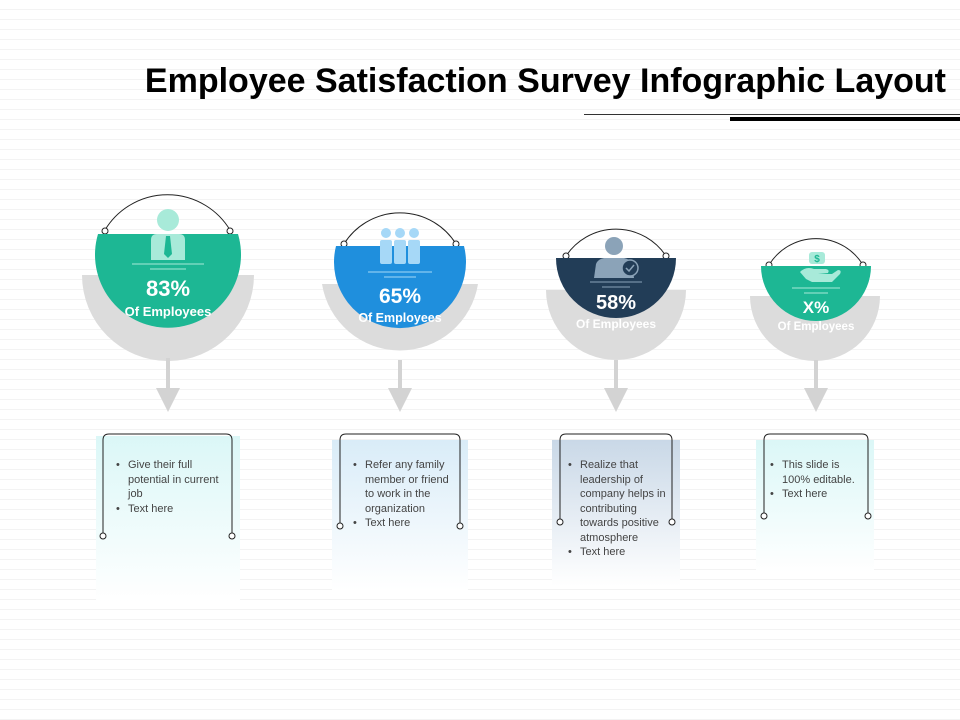 The width and height of the screenshot is (960, 720). I want to click on stat-text-4: X% Of Employees, so click(816, 315).